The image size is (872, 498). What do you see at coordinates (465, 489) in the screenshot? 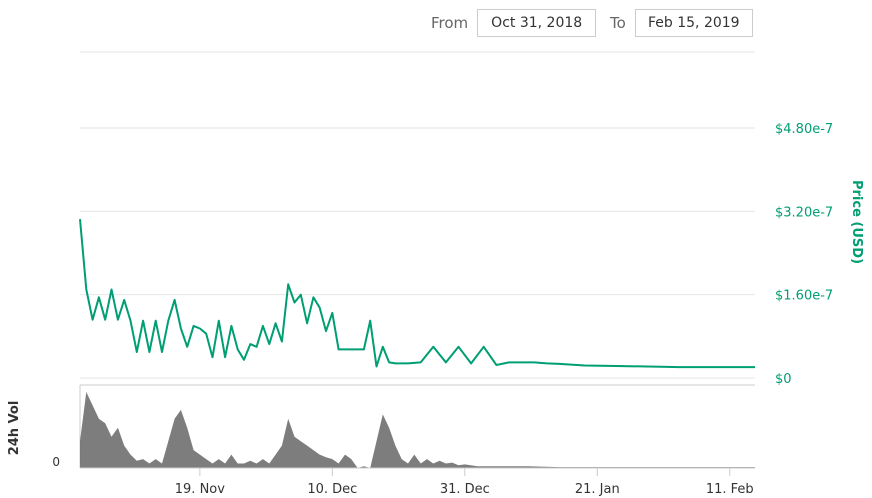
I see `x-tick-label: 31. Dec` at bounding box center [465, 489].